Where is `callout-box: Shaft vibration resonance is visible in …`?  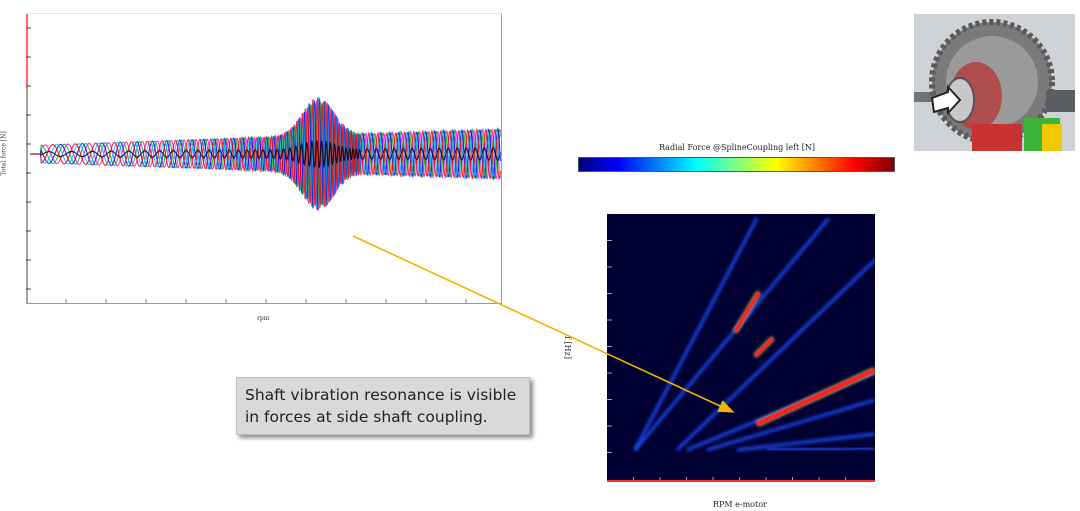 callout-box: Shaft vibration resonance is visible in … is located at coordinates (383, 406).